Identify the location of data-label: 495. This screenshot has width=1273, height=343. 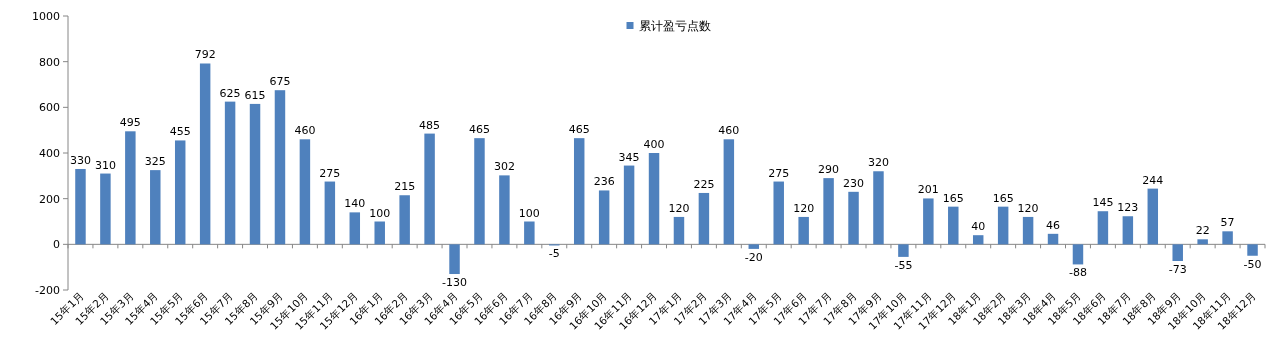
(130, 123).